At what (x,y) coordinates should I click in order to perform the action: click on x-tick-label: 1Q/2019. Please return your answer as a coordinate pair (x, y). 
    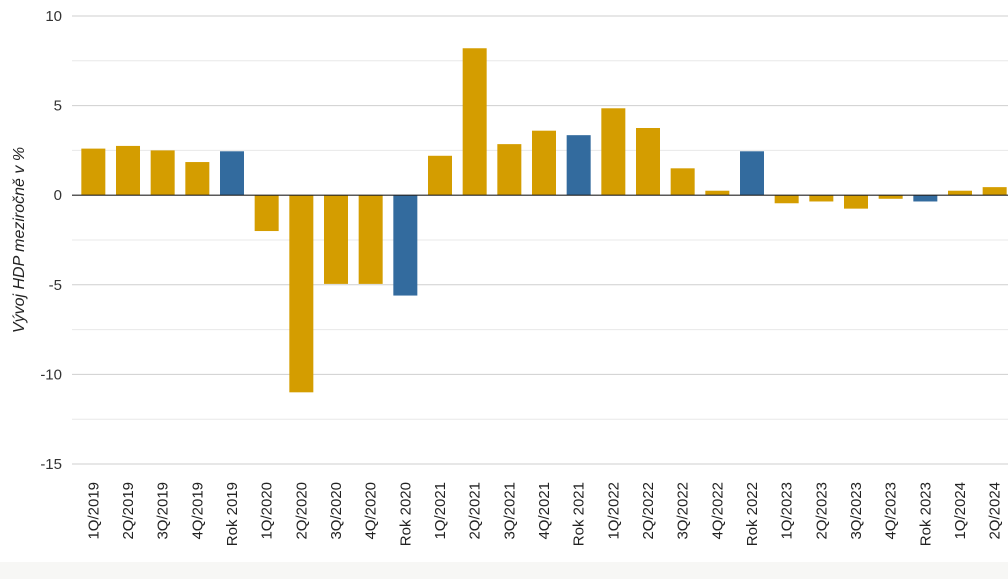
    Looking at the image, I should click on (93, 511).